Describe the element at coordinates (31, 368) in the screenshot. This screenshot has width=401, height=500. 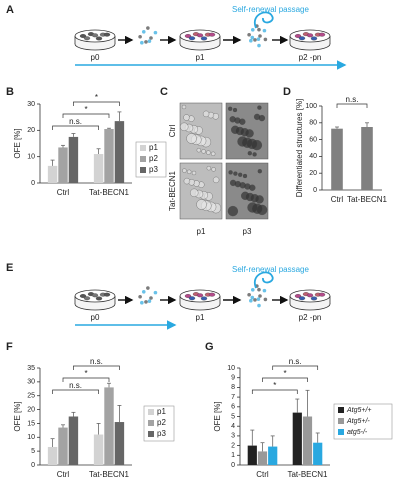
I see `y-tick-label: 35` at that location.